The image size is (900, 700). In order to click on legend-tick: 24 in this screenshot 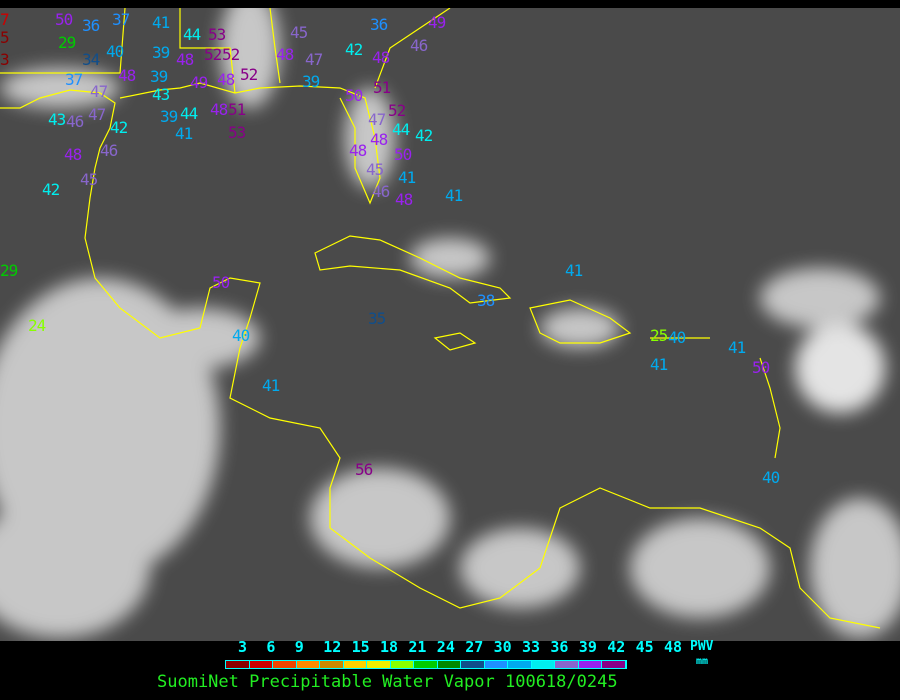, I will do `click(445, 647)`.